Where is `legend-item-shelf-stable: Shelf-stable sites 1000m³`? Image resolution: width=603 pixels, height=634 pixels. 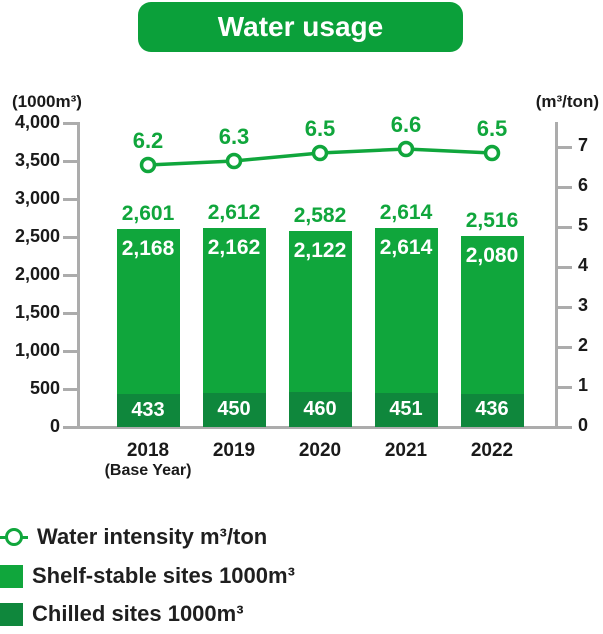
legend-item-shelf-stable: Shelf-stable sites 1000m³ is located at coordinates (147, 576).